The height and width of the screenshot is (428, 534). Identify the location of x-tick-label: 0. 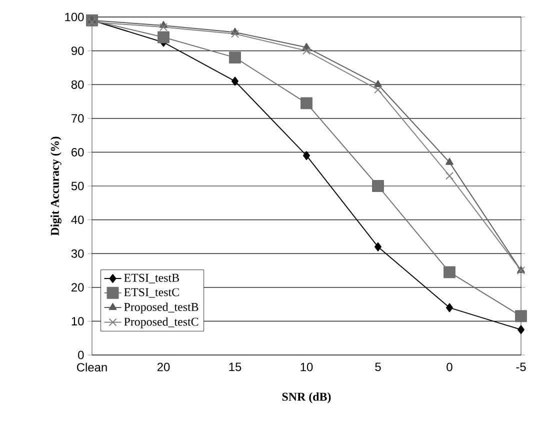
(449, 367).